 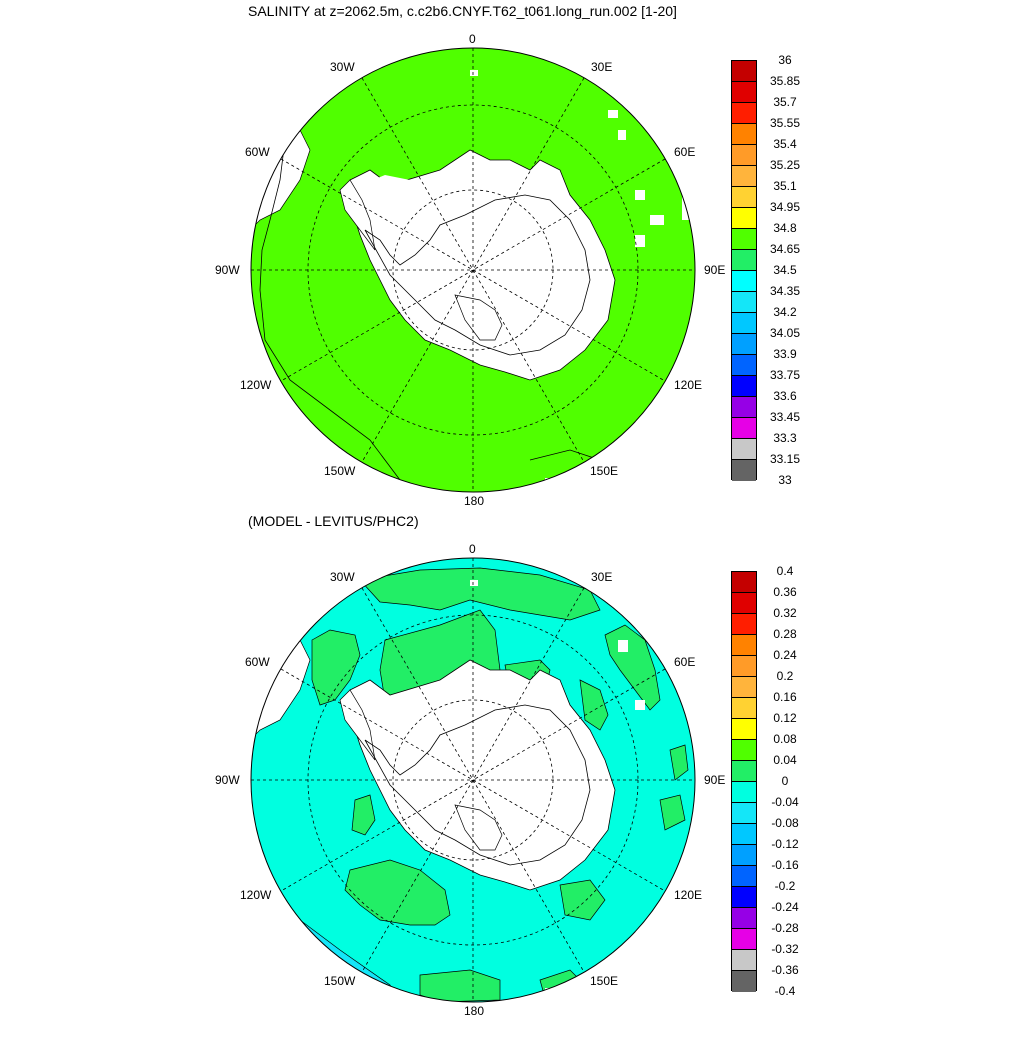 I want to click on colorbar-tick-label: 33.45, so click(x=785, y=417).